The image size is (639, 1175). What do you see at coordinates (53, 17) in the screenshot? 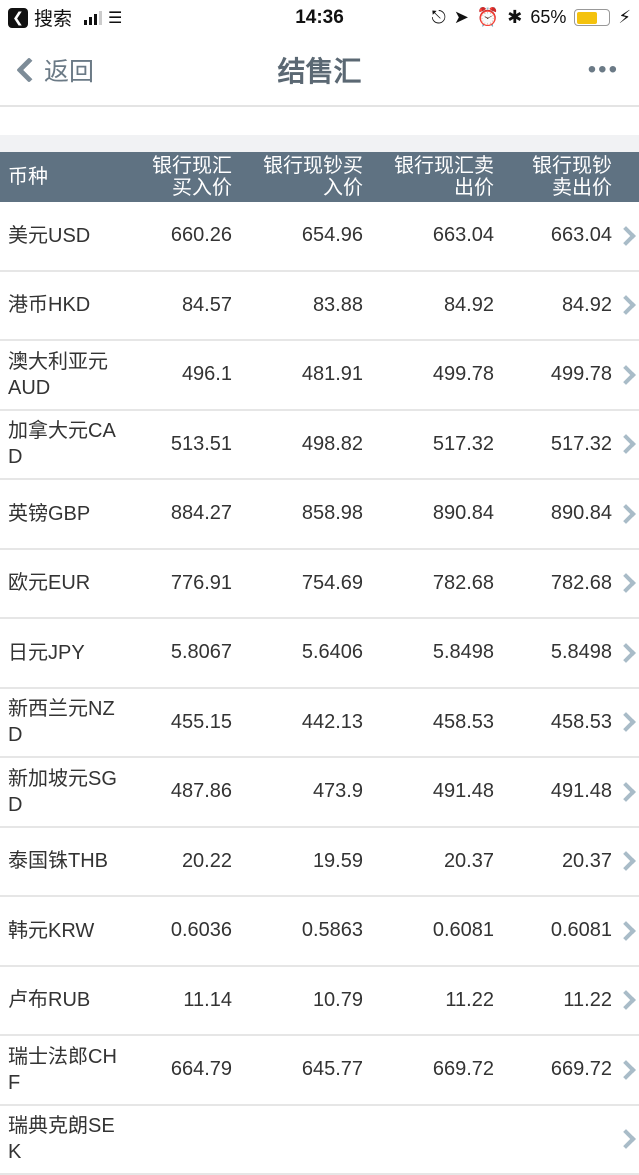
I see `back-app-label: 搜索` at bounding box center [53, 17].